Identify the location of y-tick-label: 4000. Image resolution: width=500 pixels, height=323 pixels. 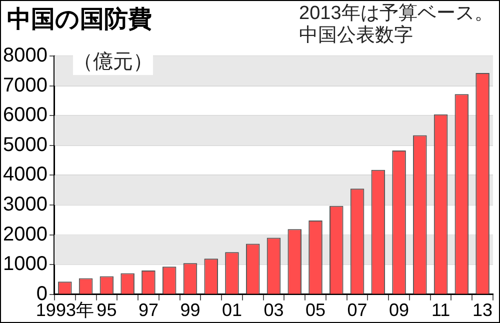
(25, 175).